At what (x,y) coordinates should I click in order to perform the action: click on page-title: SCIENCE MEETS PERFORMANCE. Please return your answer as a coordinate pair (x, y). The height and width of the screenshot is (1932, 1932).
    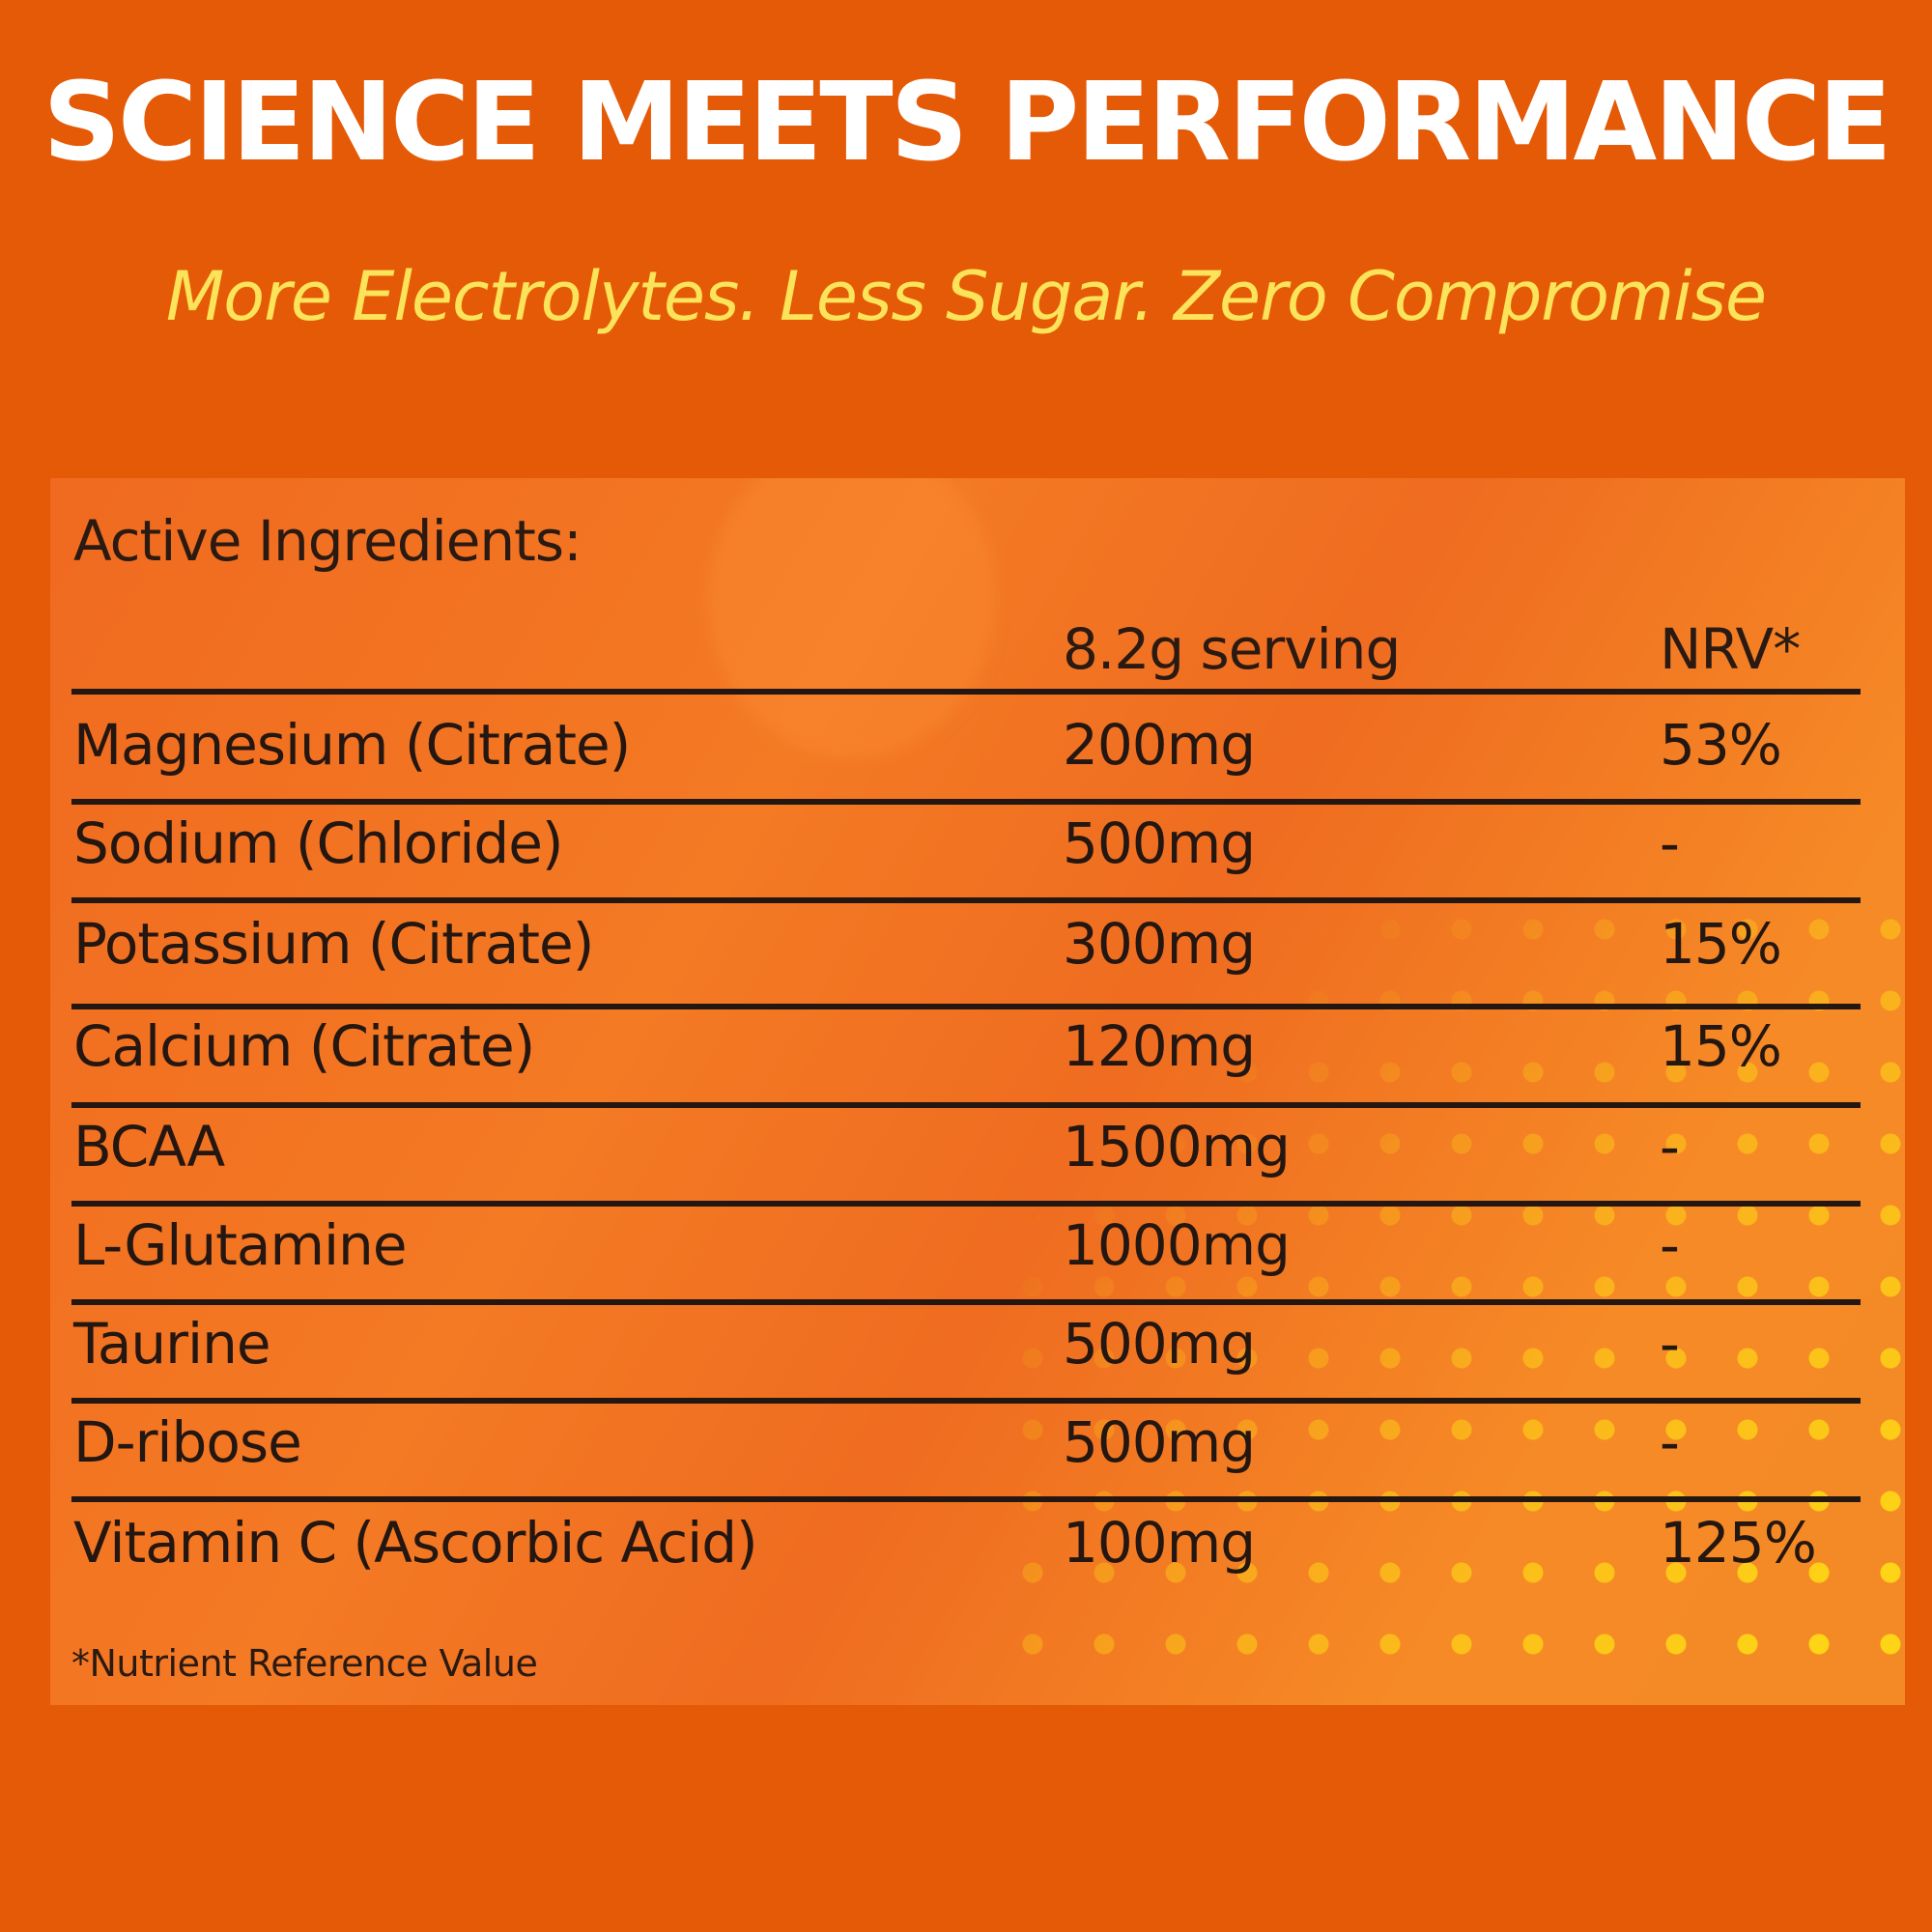
    Looking at the image, I should click on (967, 122).